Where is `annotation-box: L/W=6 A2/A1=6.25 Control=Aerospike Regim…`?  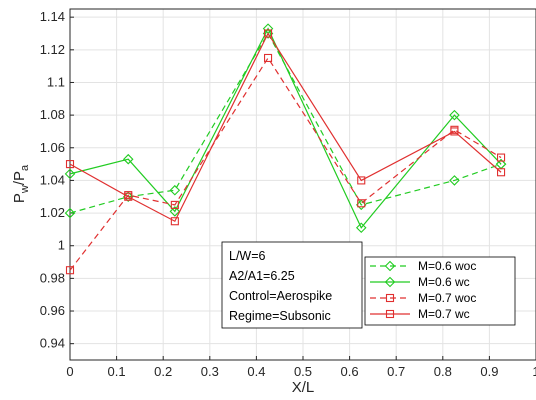 annotation-box: L/W=6 A2/A1=6.25 Control=Aerospike Regim… is located at coordinates (292, 285).